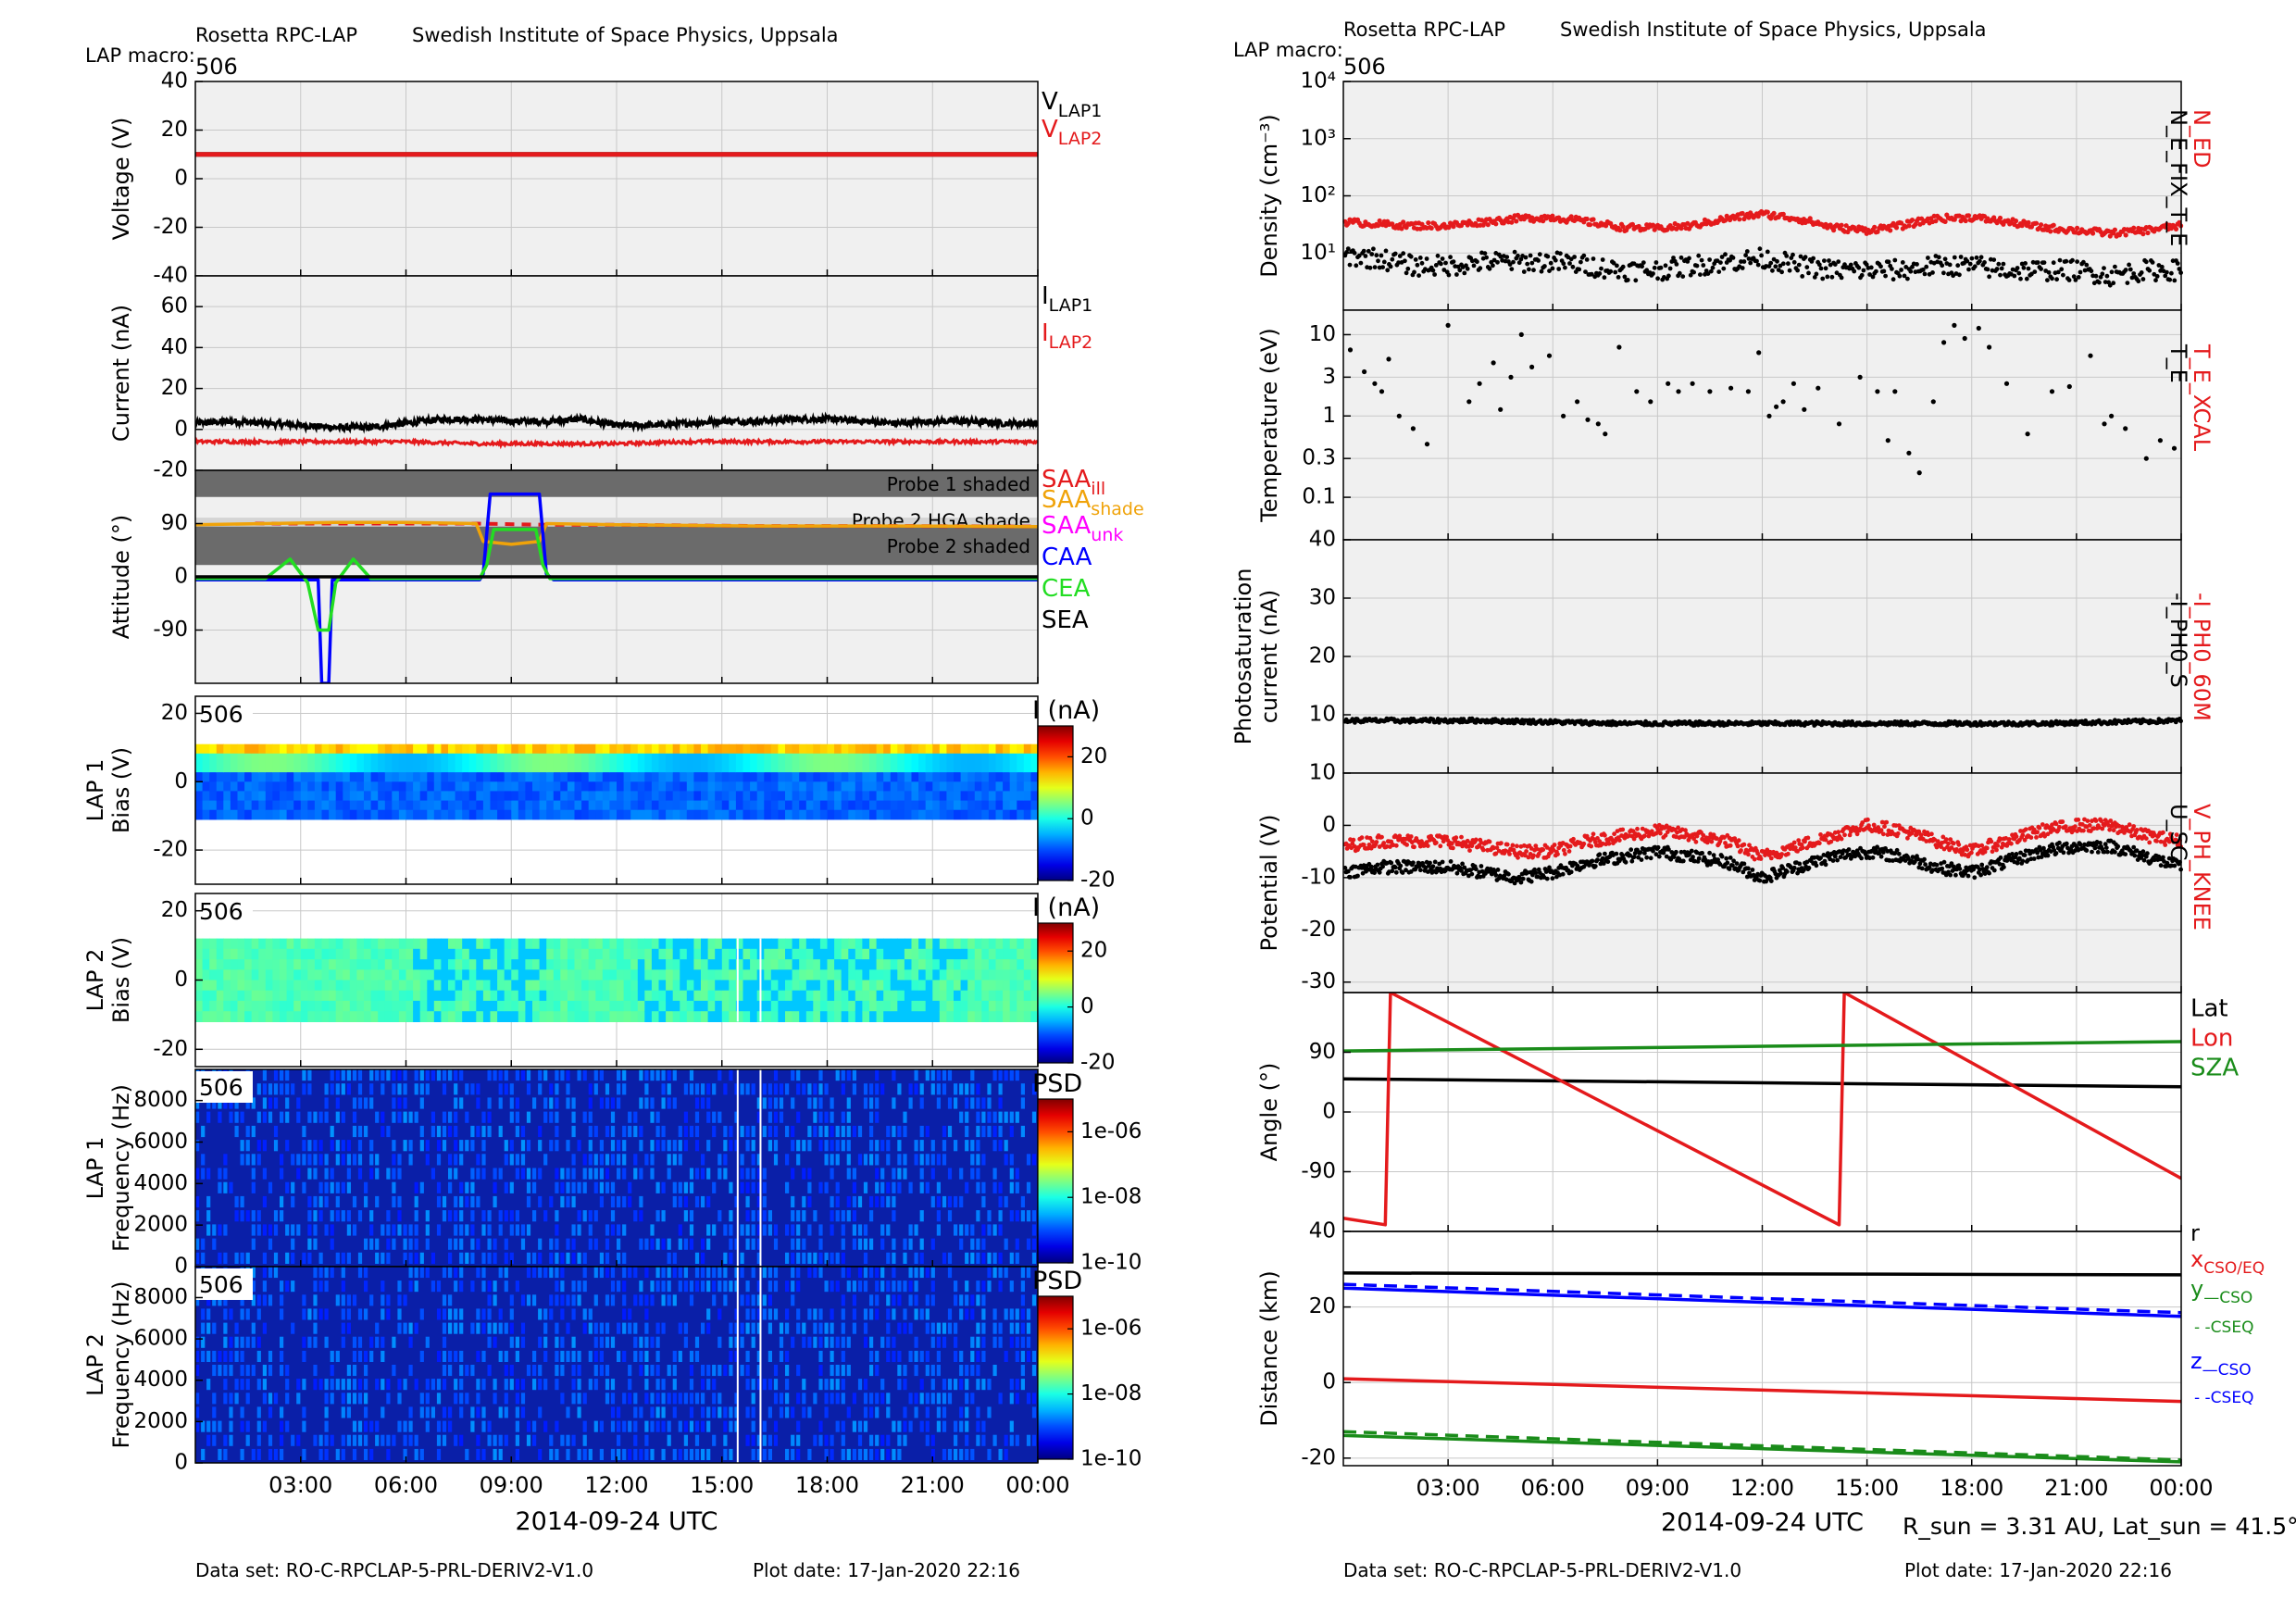 The width and height of the screenshot is (2296, 1624). I want to click on lap2_psd-macro-box, so click(224, 1284).